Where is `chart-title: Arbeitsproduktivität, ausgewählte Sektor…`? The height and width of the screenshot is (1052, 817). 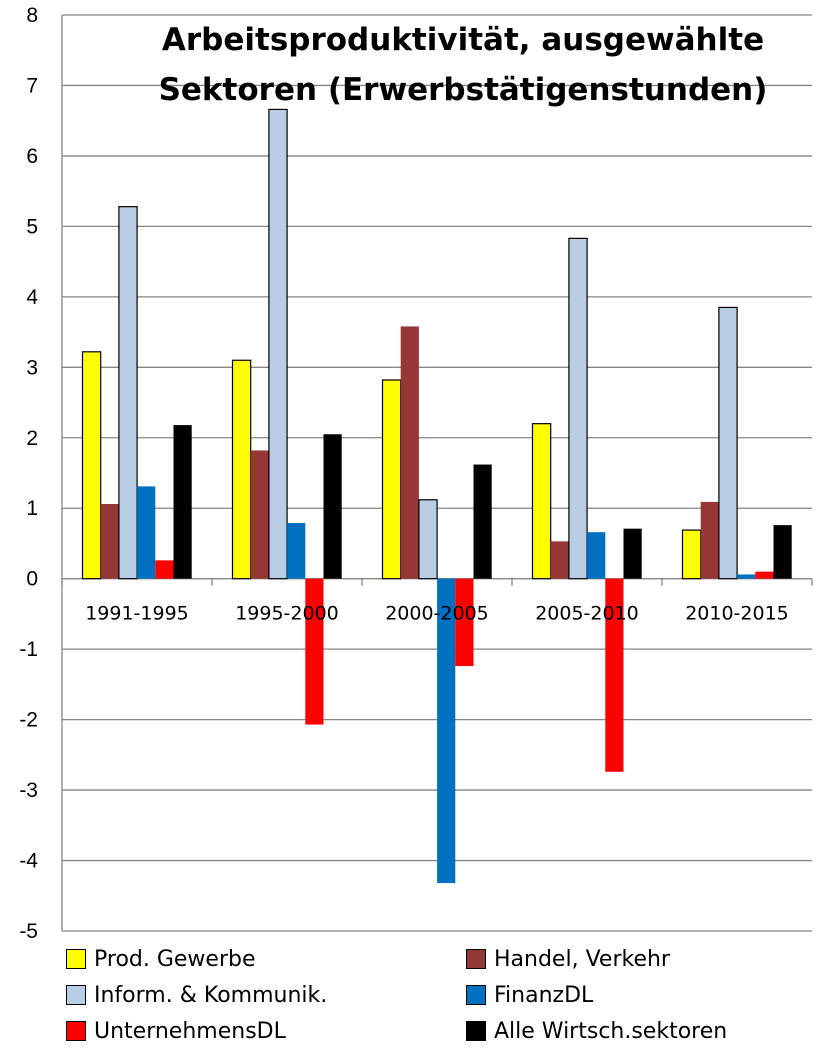
chart-title: Arbeitsproduktivität, ausgewählte Sektor… is located at coordinates (463, 65).